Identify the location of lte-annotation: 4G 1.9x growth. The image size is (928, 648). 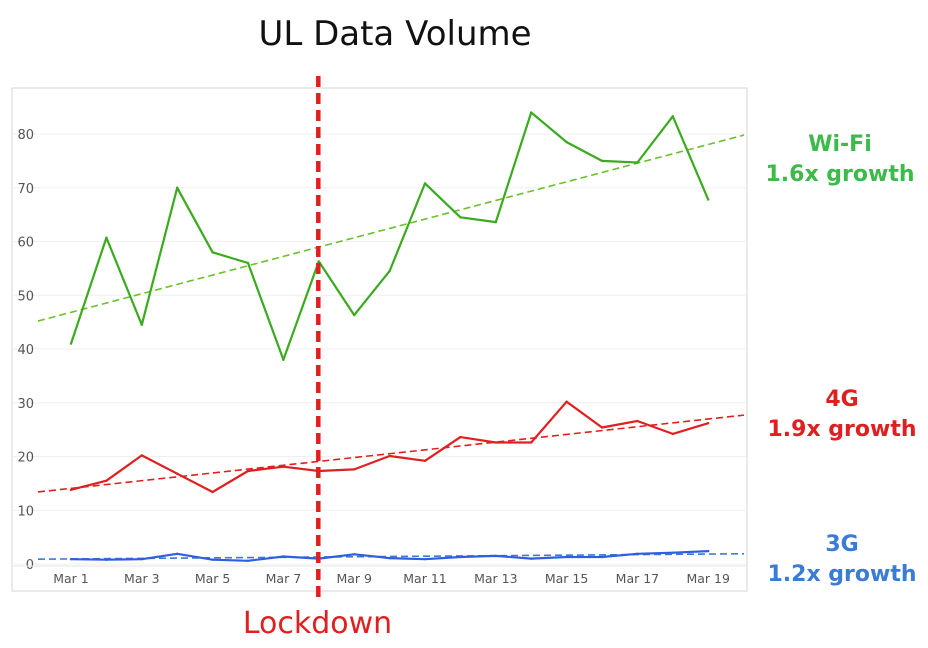
(842, 415).